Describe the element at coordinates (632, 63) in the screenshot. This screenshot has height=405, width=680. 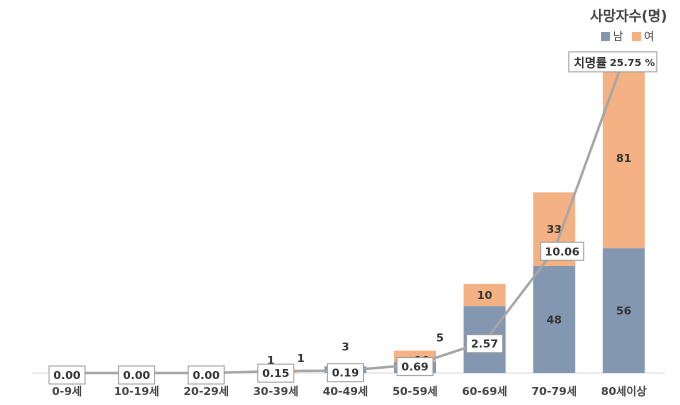
I see `line-label: 25.75 %` at that location.